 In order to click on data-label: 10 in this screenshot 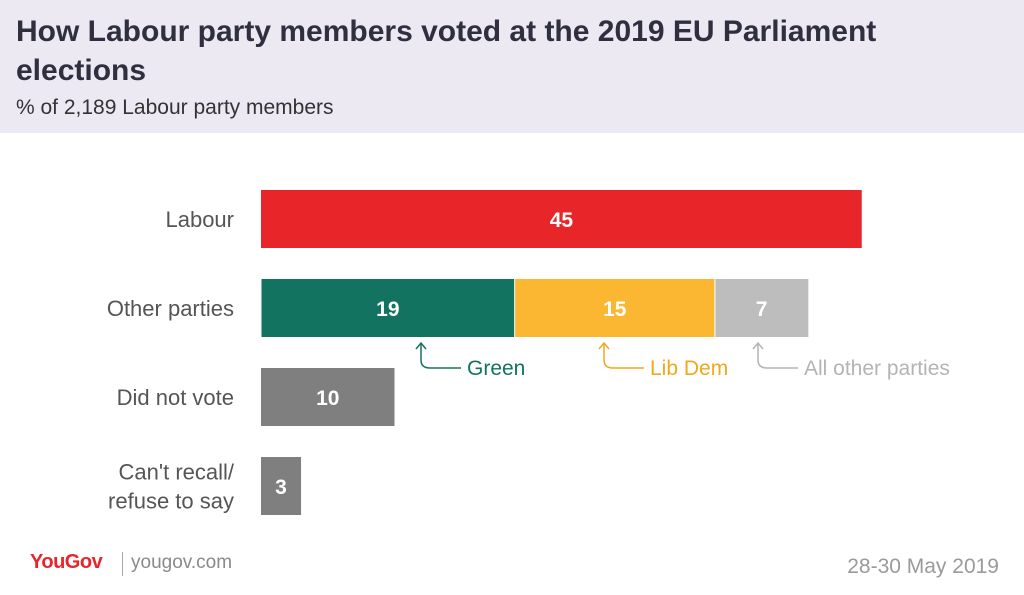, I will do `click(327, 398)`.